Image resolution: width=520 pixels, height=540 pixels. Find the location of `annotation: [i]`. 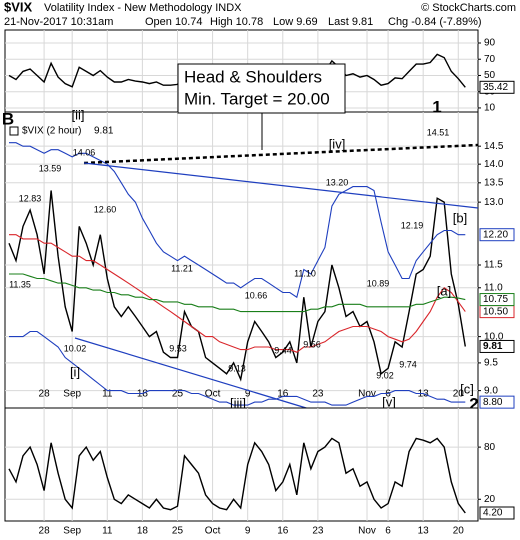

annotation: [i] is located at coordinates (75, 371).